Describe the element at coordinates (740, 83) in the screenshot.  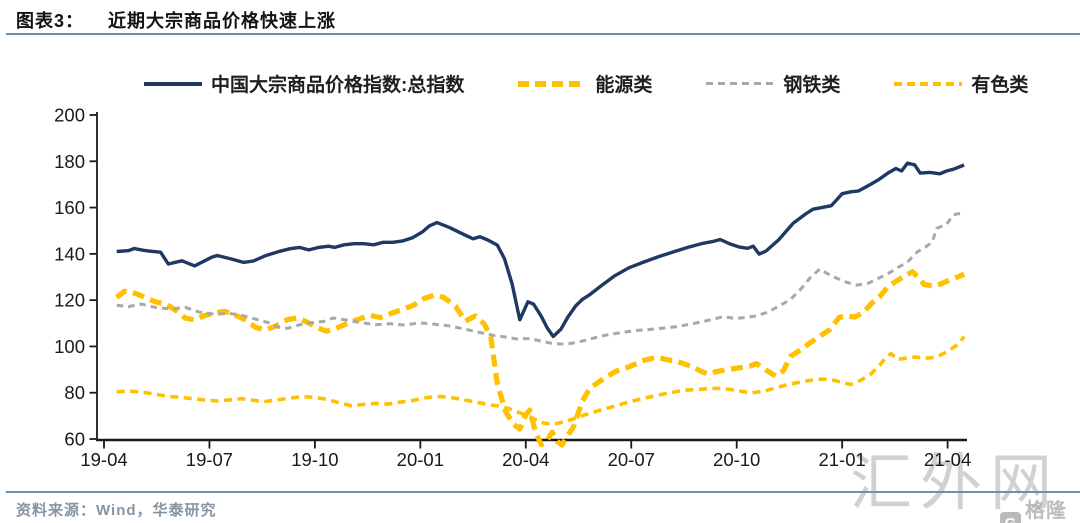
I see `legend-swatch-steel-line` at that location.